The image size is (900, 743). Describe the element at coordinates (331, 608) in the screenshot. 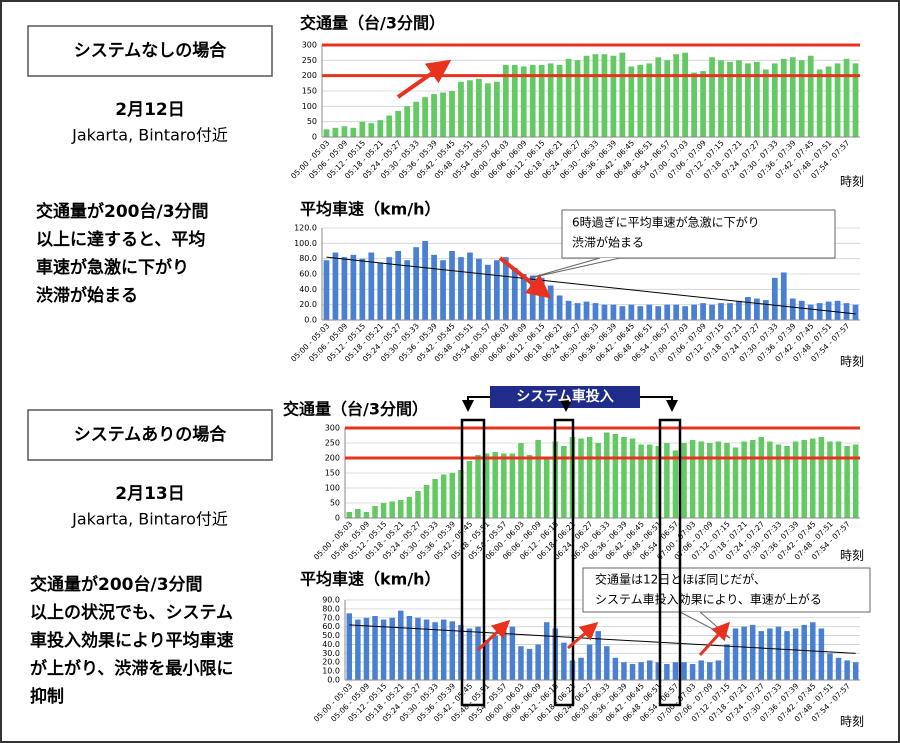

I see `y-tick-label: 80.0` at that location.